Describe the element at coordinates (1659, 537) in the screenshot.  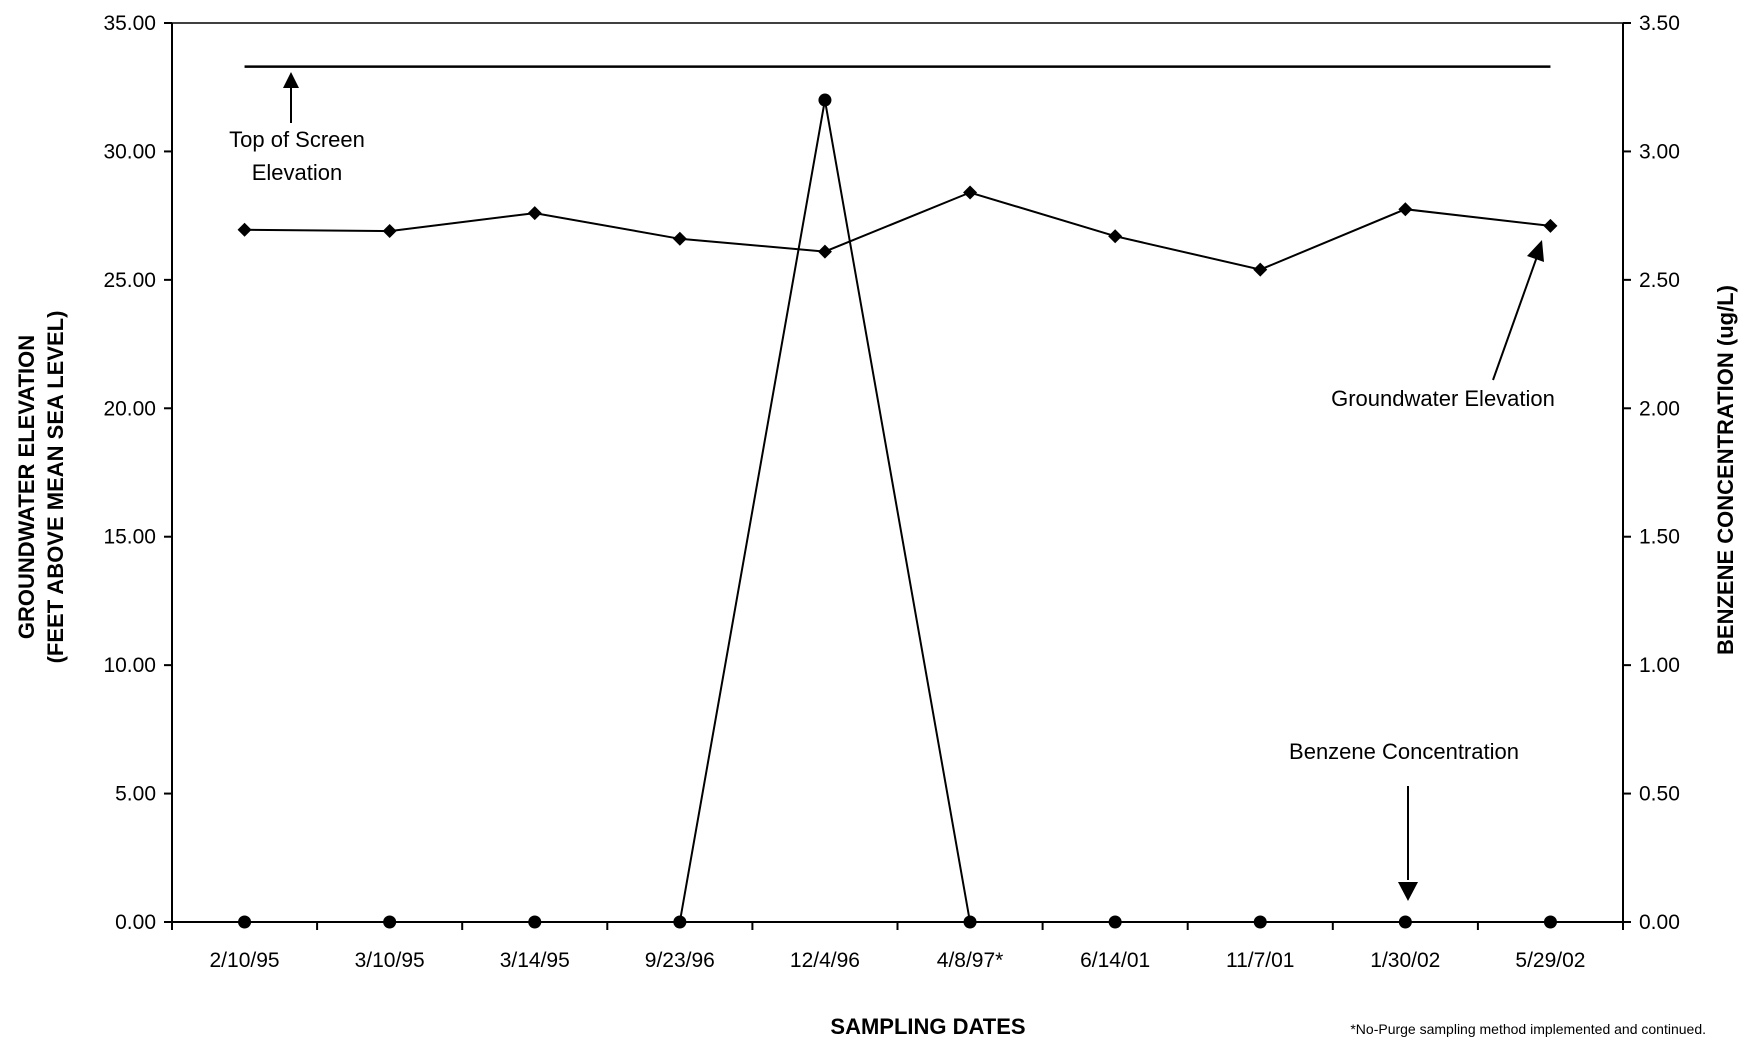
I see `y-right-tick-label: 1.50` at that location.